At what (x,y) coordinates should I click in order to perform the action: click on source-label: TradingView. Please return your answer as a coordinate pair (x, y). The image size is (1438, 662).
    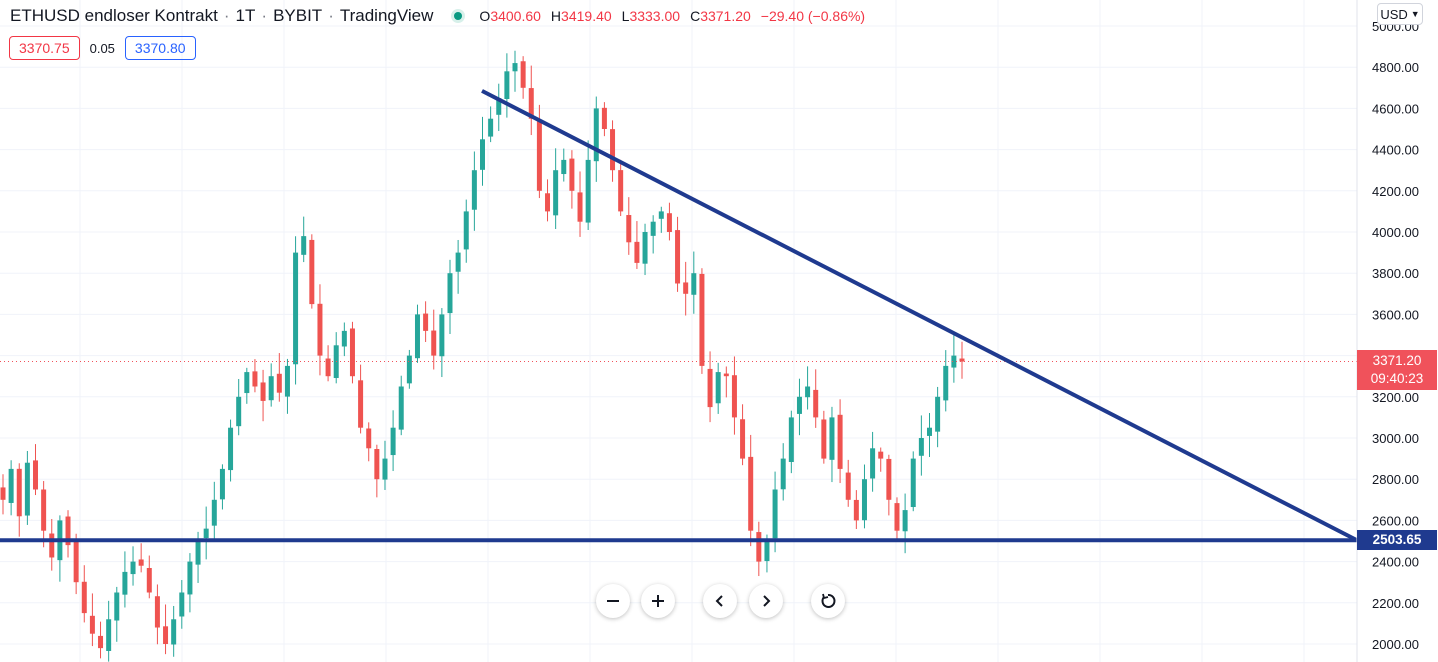
    Looking at the image, I should click on (386, 15).